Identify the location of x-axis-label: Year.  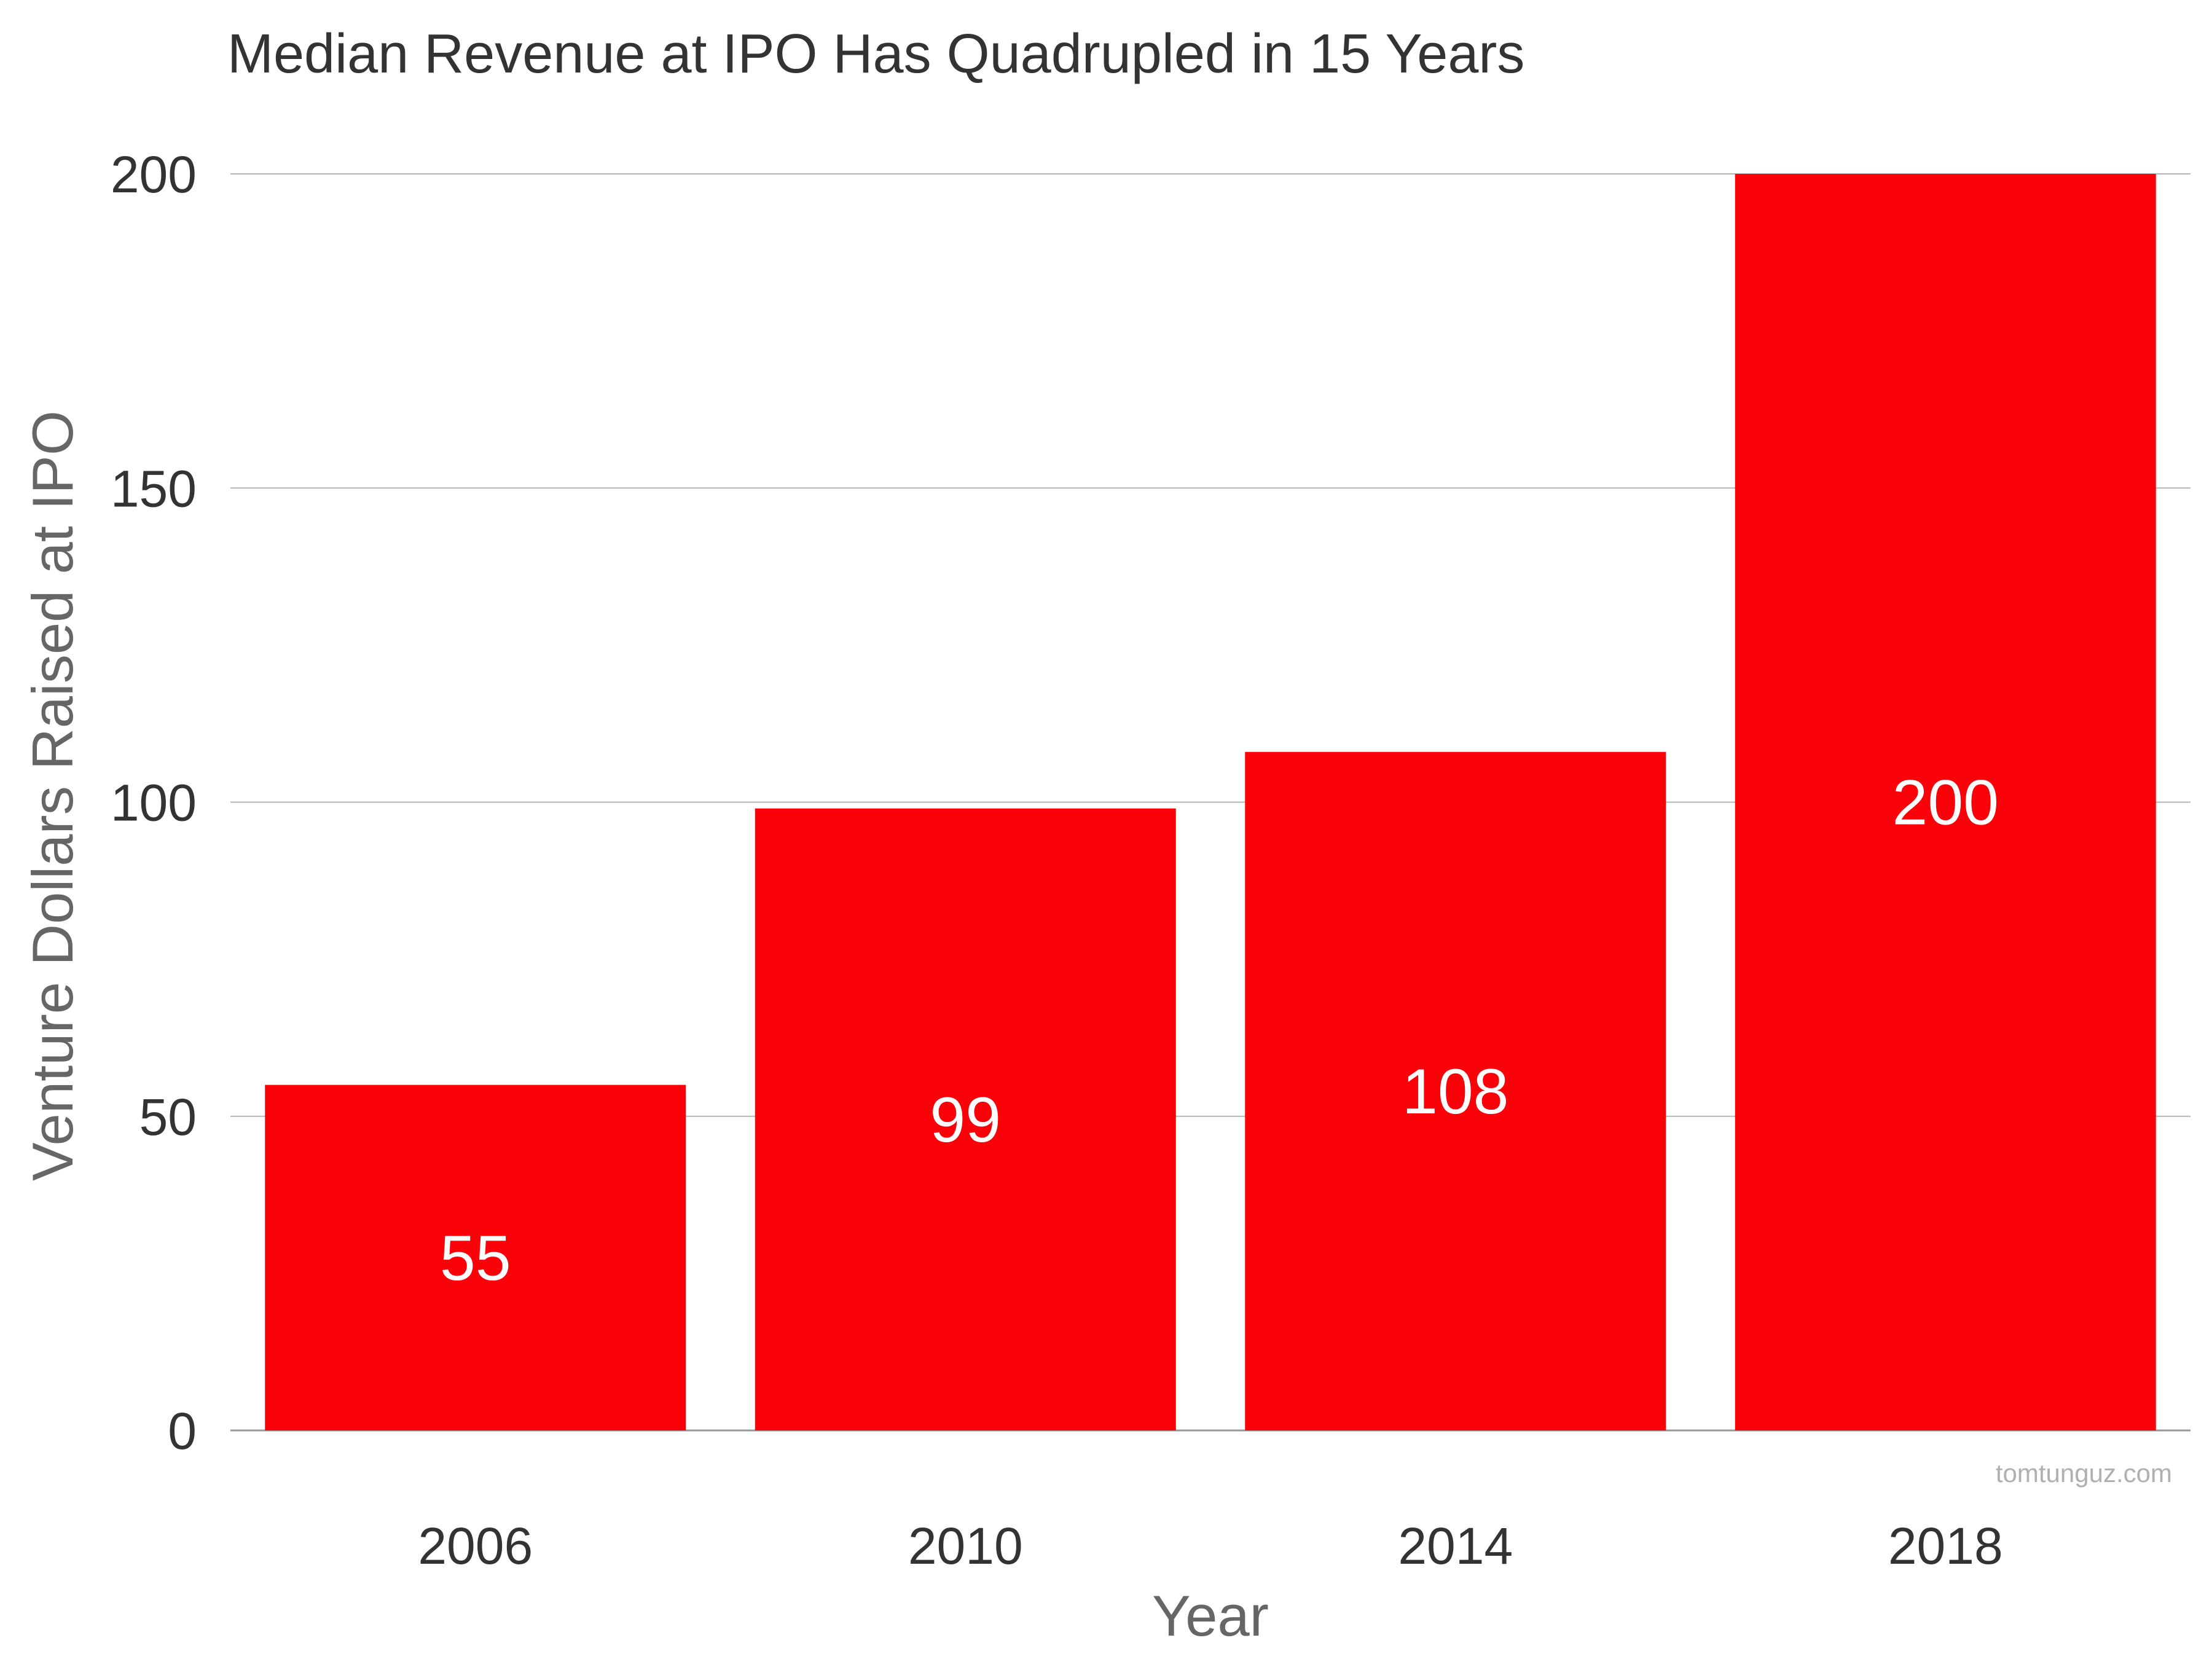
(1210, 1615).